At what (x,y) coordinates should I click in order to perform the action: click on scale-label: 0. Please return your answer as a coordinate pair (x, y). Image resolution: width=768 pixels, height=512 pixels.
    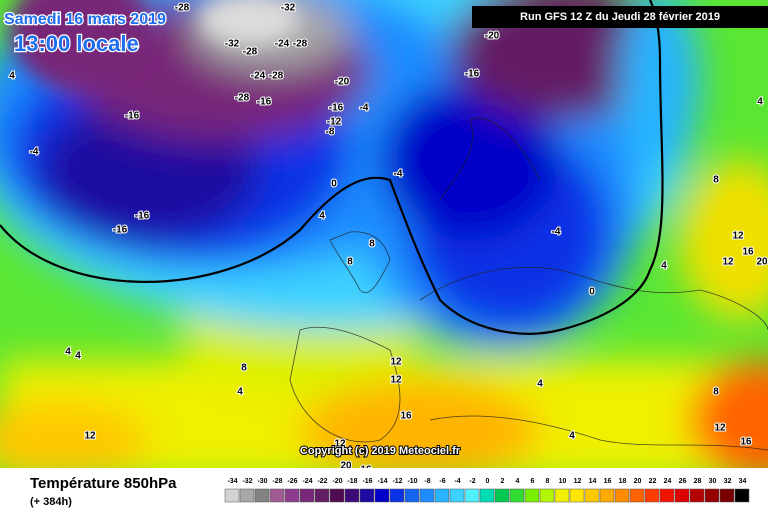
    Looking at the image, I should click on (488, 481).